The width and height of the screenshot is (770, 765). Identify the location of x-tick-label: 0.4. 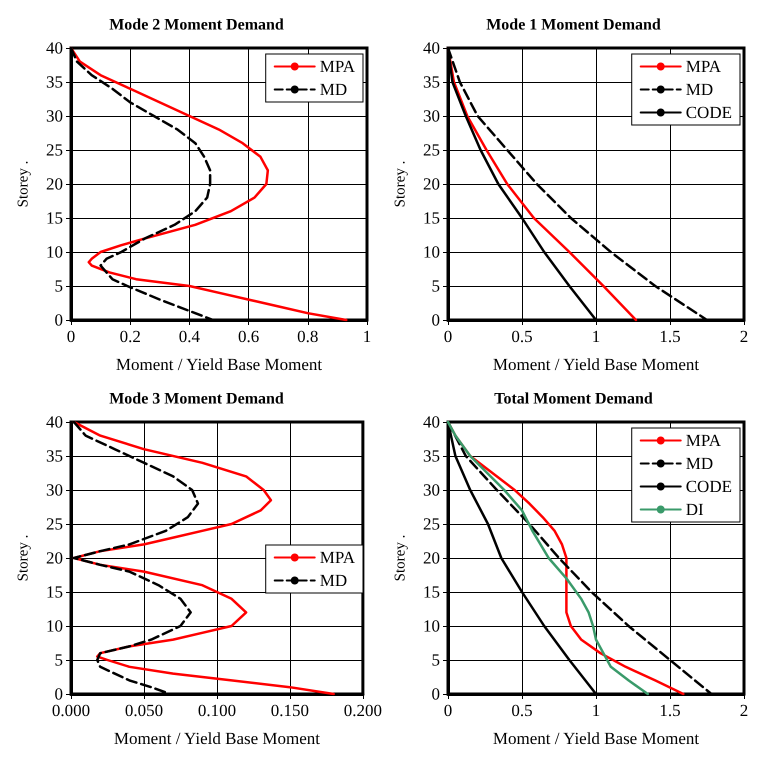
(189, 336).